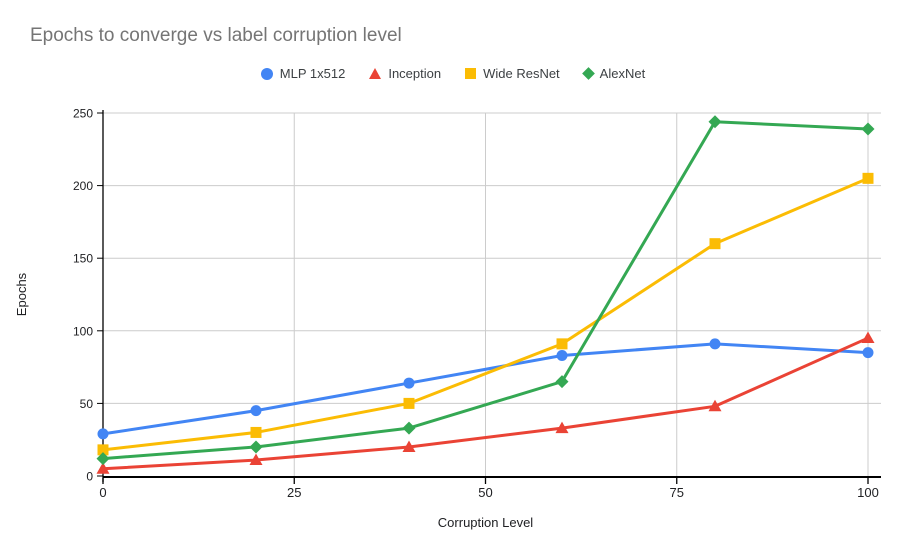 This screenshot has width=906, height=559. I want to click on legend-item-inception: Inception, so click(405, 73).